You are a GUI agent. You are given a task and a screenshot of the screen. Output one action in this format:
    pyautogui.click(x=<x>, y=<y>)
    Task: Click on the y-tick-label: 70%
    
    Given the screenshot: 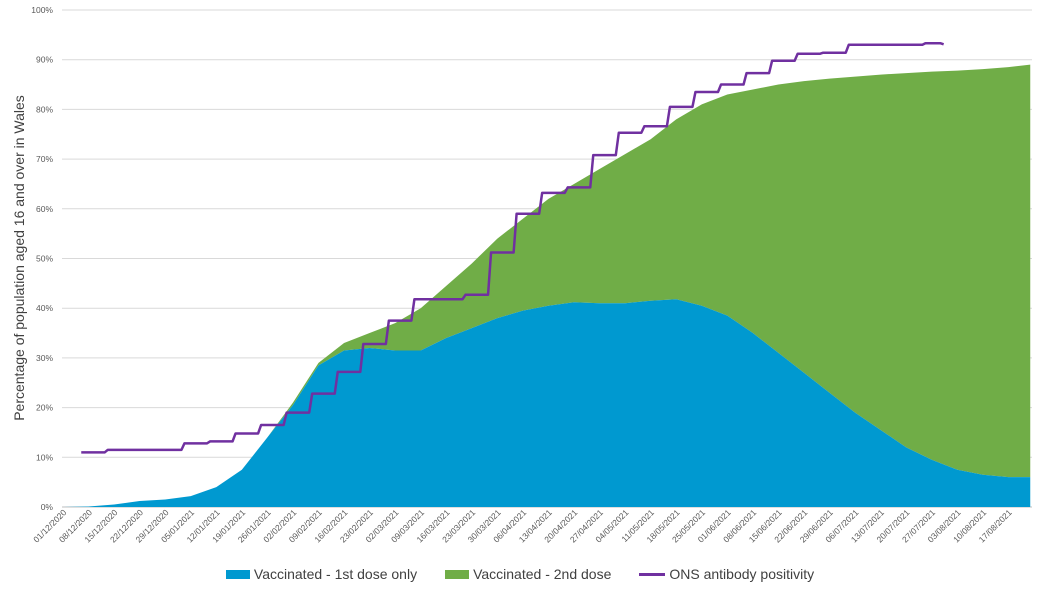 What is the action you would take?
    pyautogui.click(x=44, y=159)
    